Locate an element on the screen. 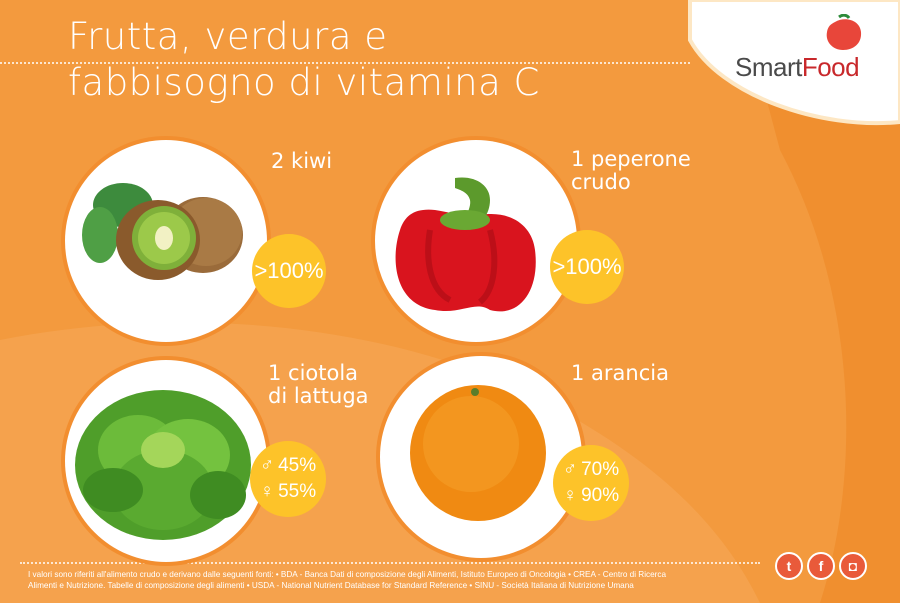 The height and width of the screenshot is (603, 900). orange-label: 1 arancia is located at coordinates (620, 373).